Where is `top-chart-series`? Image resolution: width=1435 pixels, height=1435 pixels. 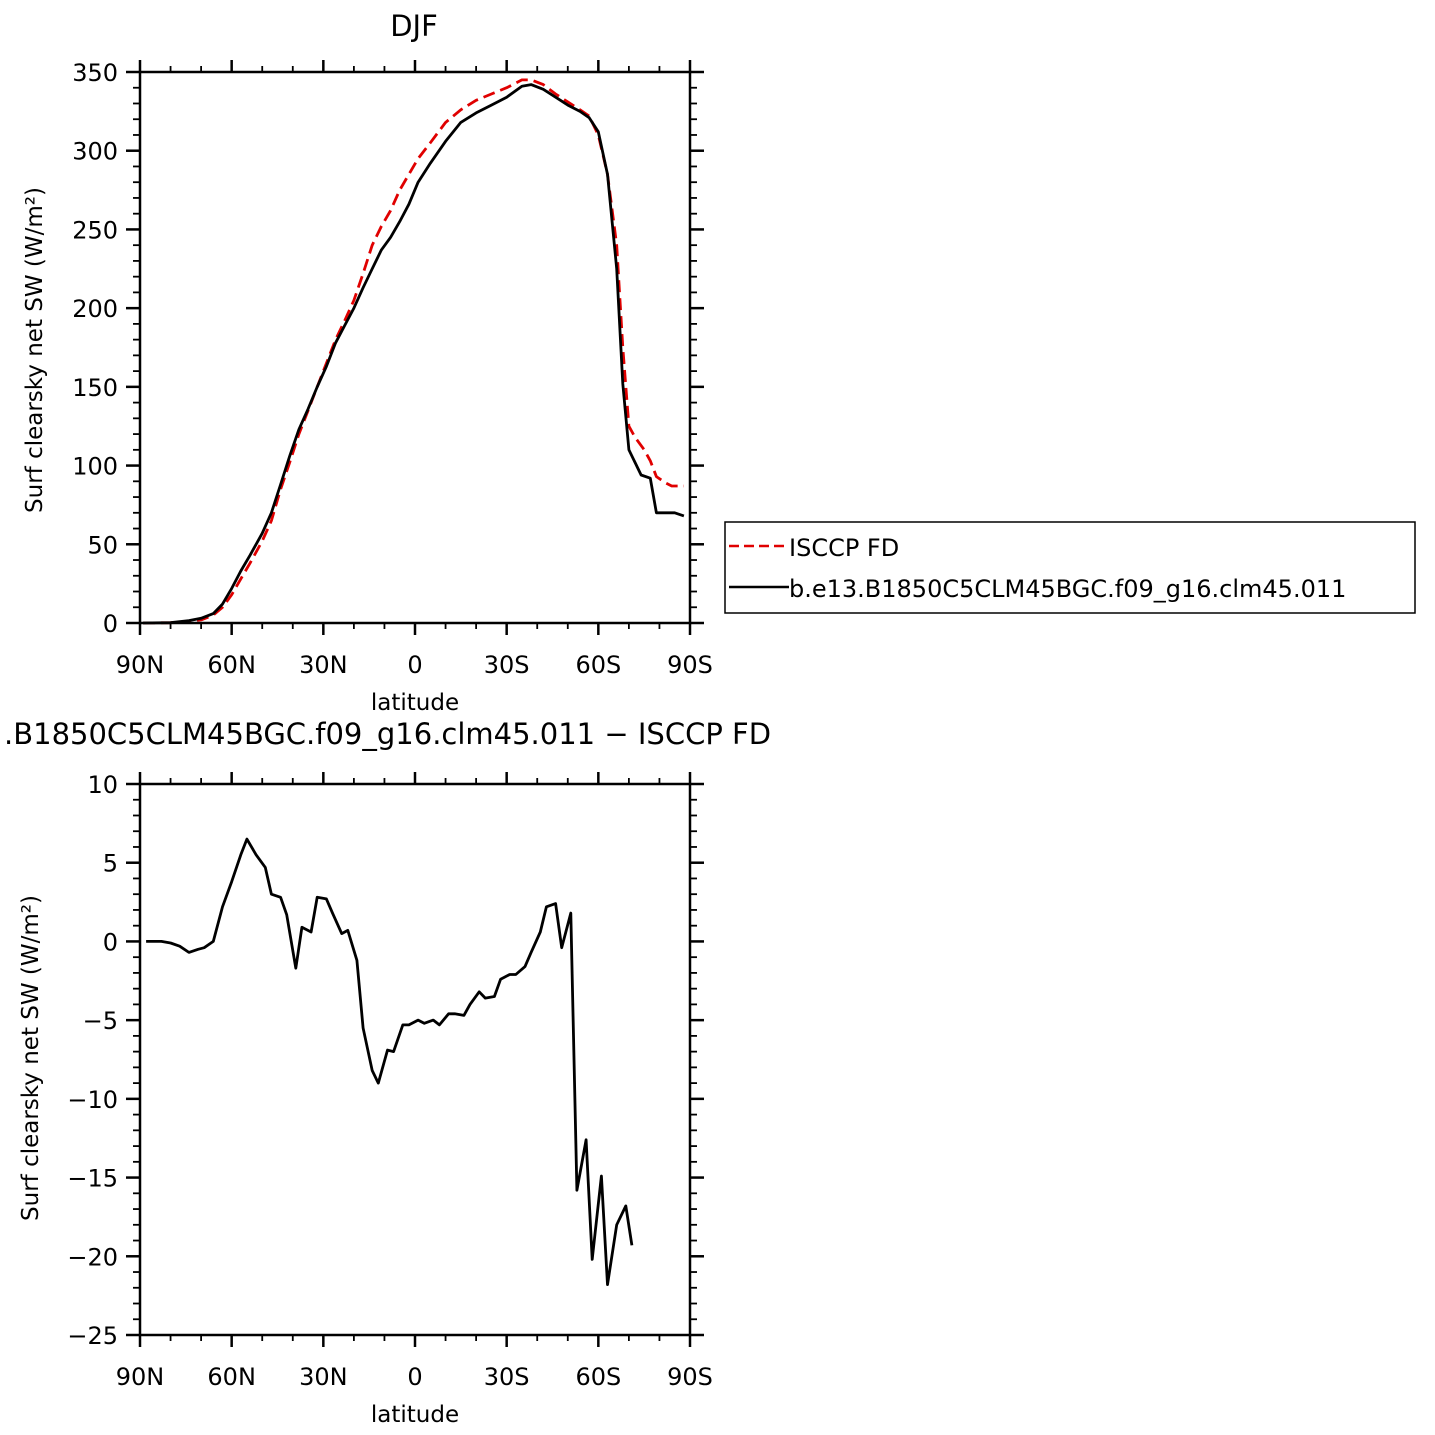
top-chart-series is located at coordinates (414, 351).